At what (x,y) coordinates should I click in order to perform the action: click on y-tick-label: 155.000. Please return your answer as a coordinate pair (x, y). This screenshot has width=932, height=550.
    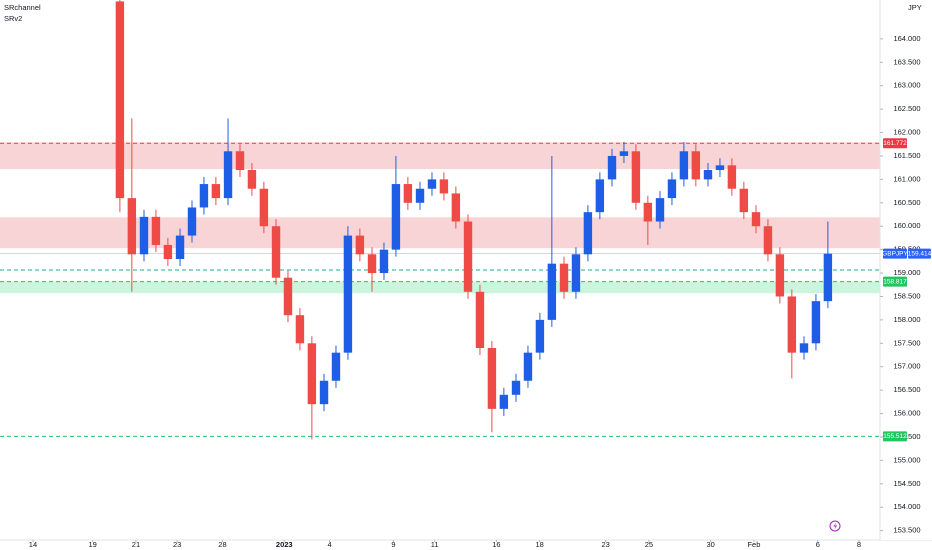
    Looking at the image, I should click on (906, 459).